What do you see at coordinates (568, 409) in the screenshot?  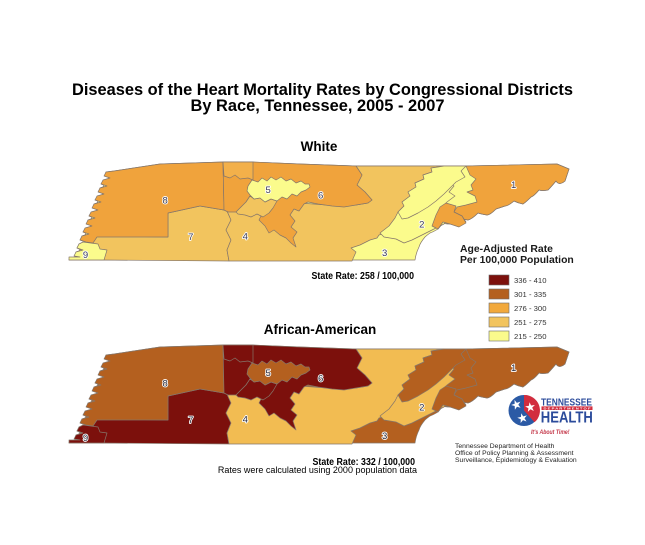 I see `svg-text: D E P A R T M E N T O F` at bounding box center [568, 409].